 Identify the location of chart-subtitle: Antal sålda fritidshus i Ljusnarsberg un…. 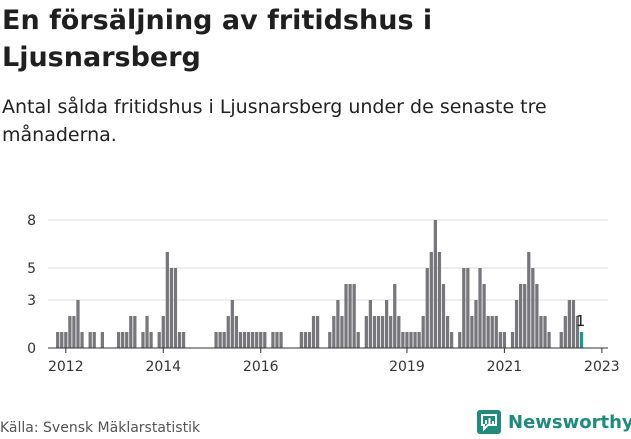
(274, 121).